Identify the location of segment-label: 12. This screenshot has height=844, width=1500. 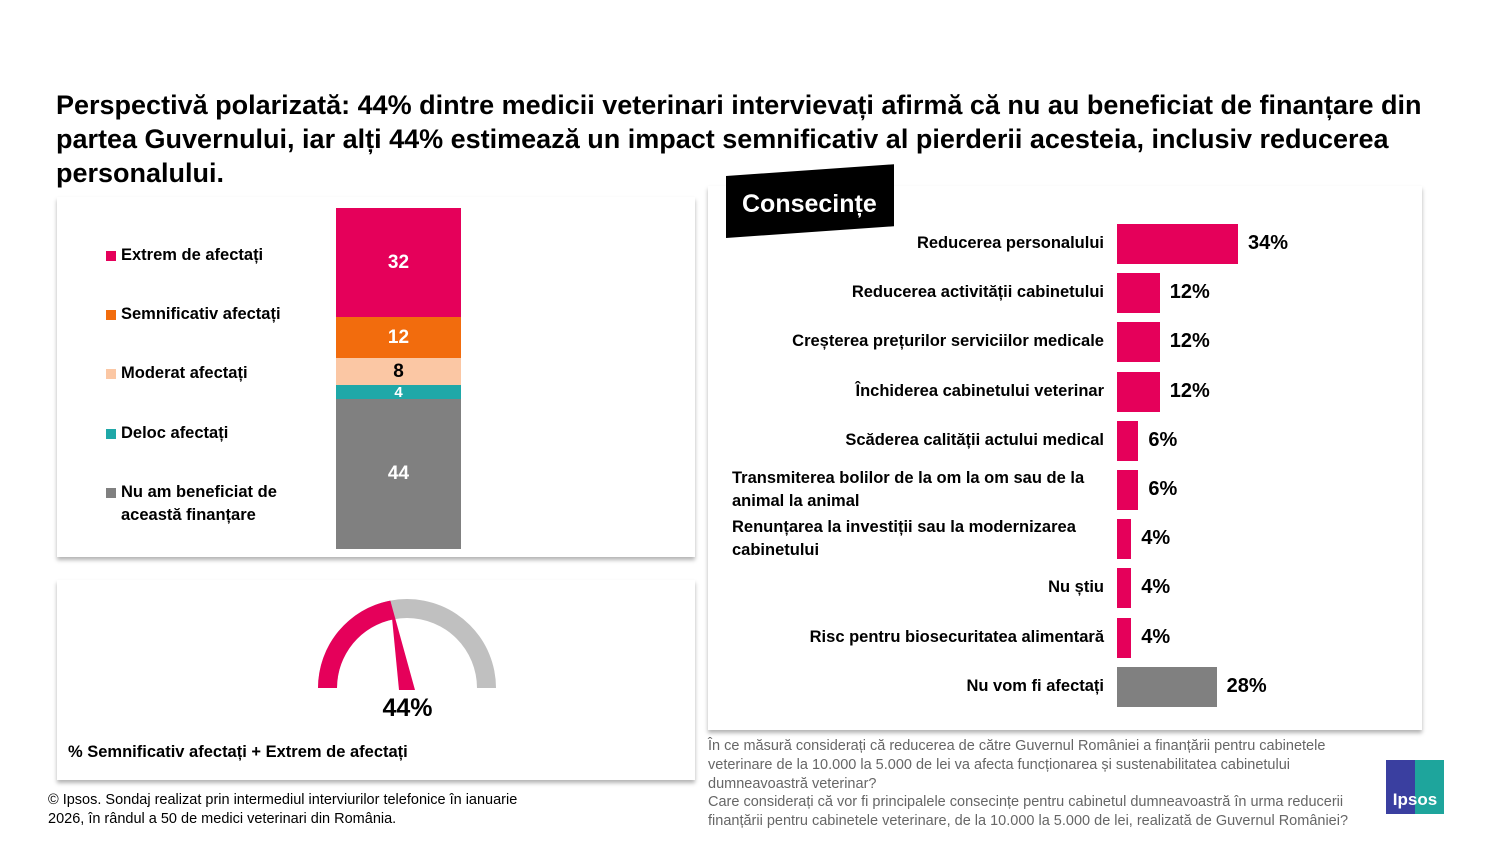
(398, 337).